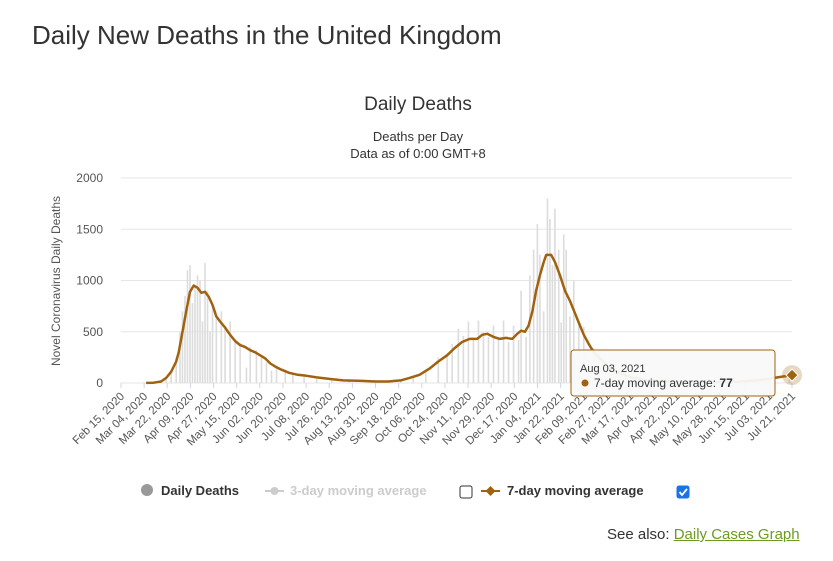 This screenshot has height=561, width=833. Describe the element at coordinates (56, 281) in the screenshot. I see `y-axis-label: Novel Coronavirus Daily Deaths` at that location.